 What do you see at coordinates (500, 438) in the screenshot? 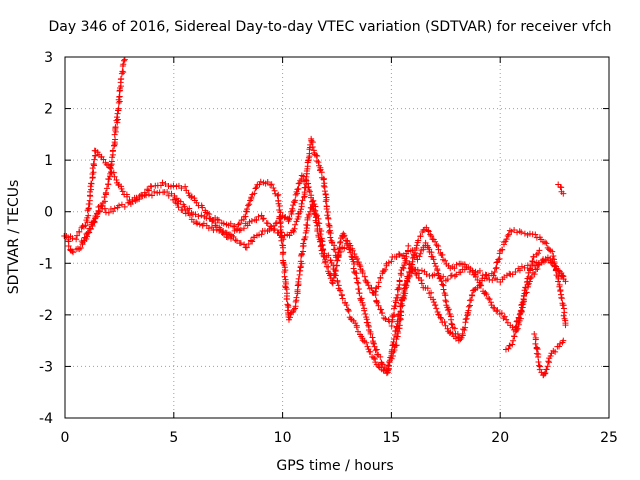
I see `x-tick-label: 20` at bounding box center [500, 438].